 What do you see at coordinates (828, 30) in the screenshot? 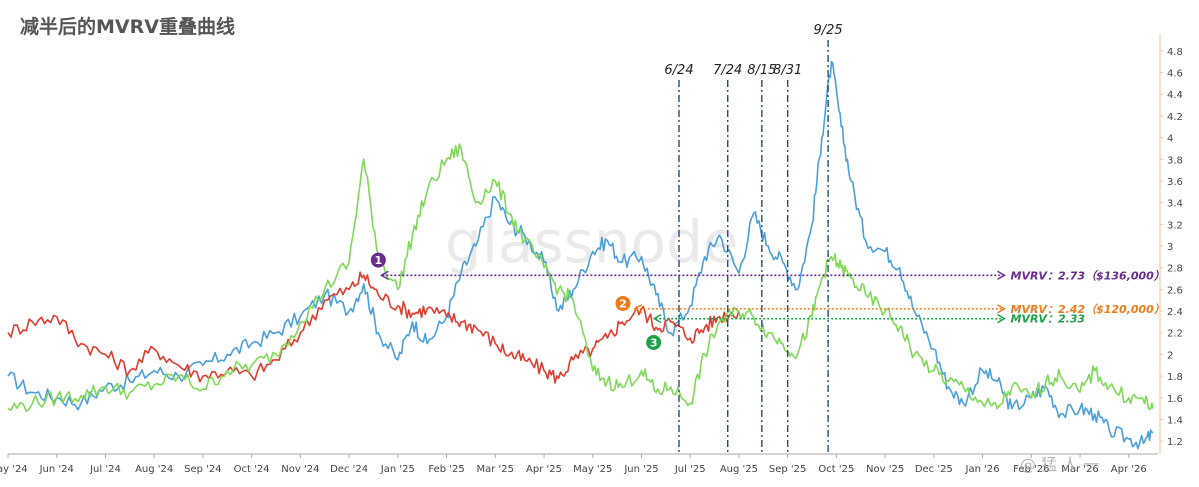
I see `vertical-marker-label: 9/25` at bounding box center [828, 30].